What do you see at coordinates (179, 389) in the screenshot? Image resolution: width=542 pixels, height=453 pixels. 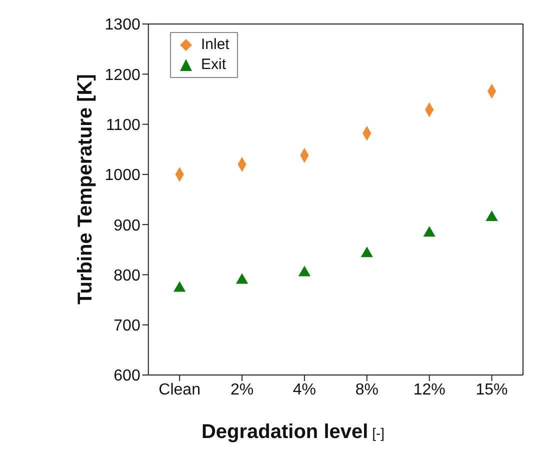 I see `x-tick-label: Clean` at bounding box center [179, 389].